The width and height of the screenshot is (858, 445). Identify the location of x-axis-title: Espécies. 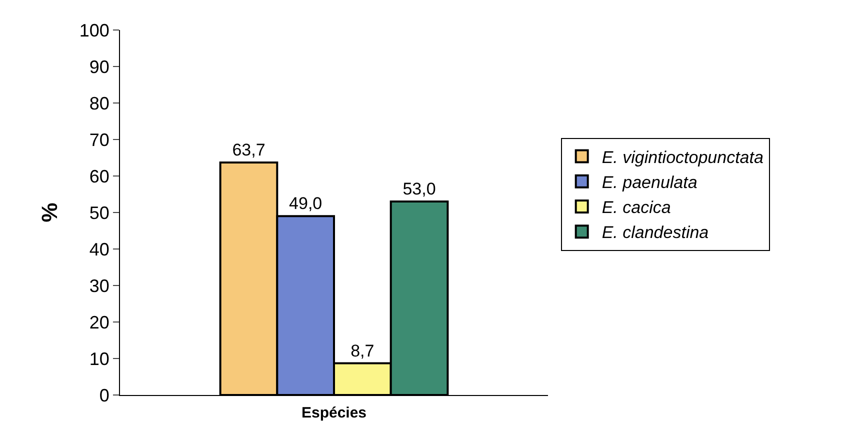
(334, 413).